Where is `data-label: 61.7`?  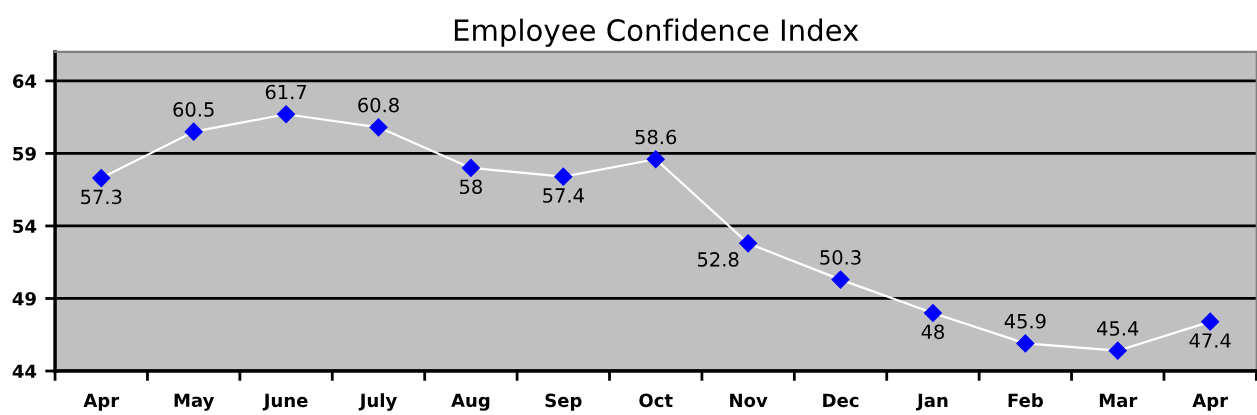 data-label: 61.7 is located at coordinates (286, 92).